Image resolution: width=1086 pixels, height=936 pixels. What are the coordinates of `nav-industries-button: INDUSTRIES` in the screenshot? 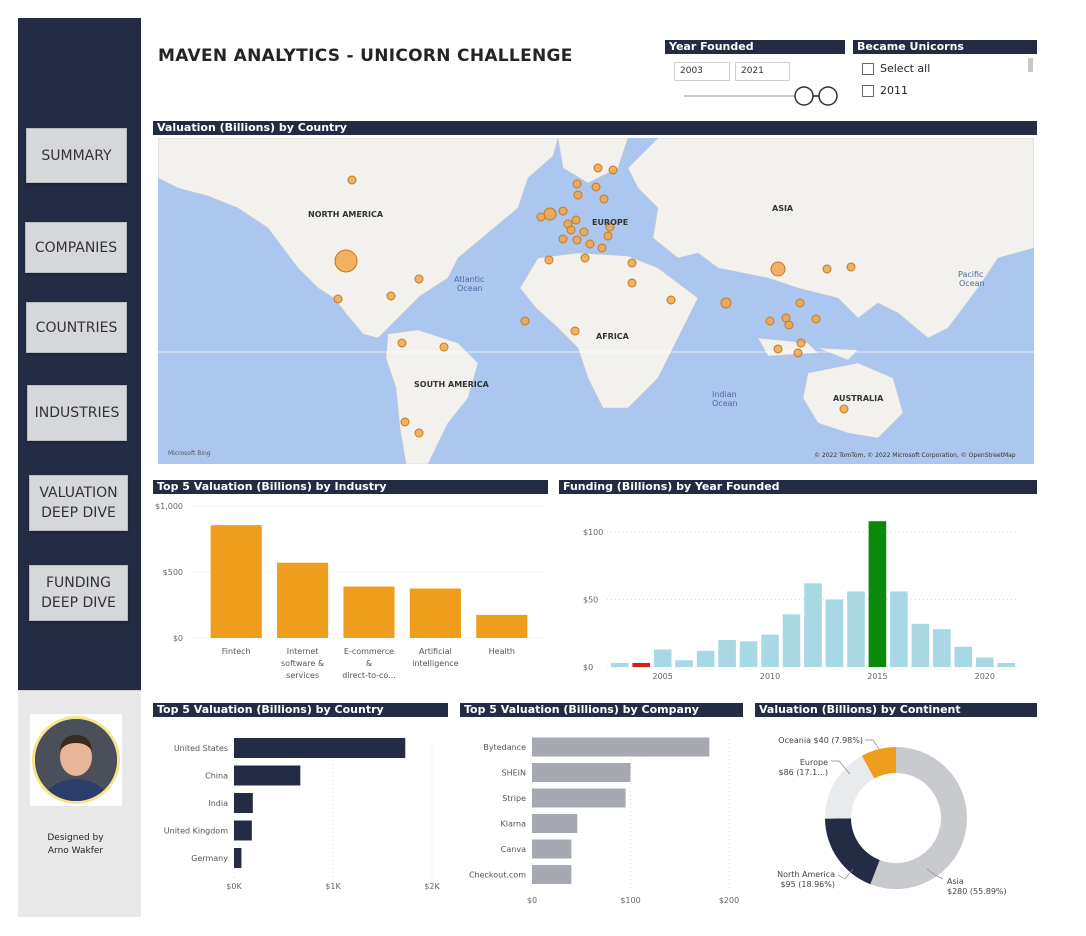 It's located at (77, 413).